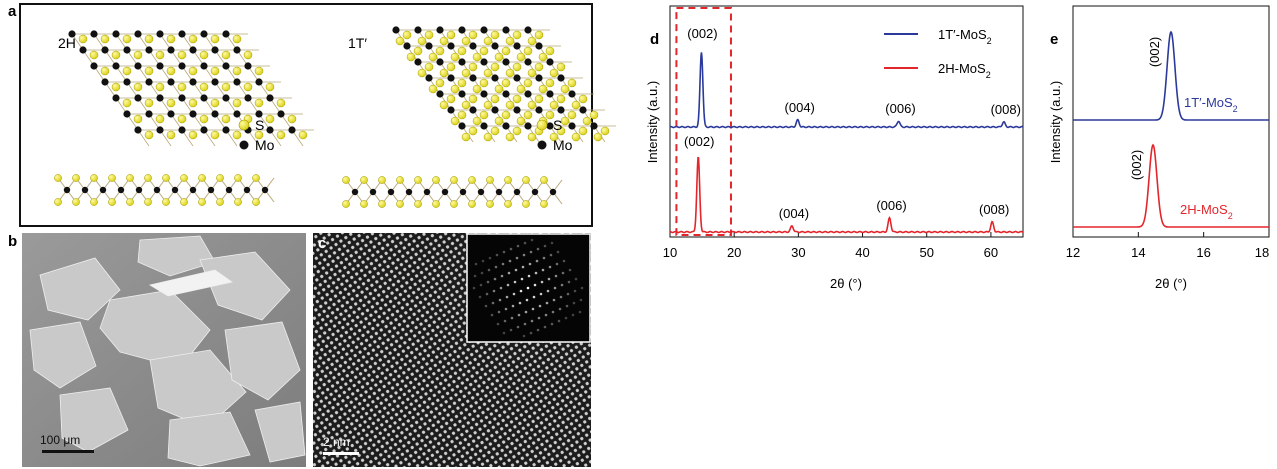  What do you see at coordinates (1171, 121) in the screenshot?
I see `plot-frame-e` at bounding box center [1171, 121].